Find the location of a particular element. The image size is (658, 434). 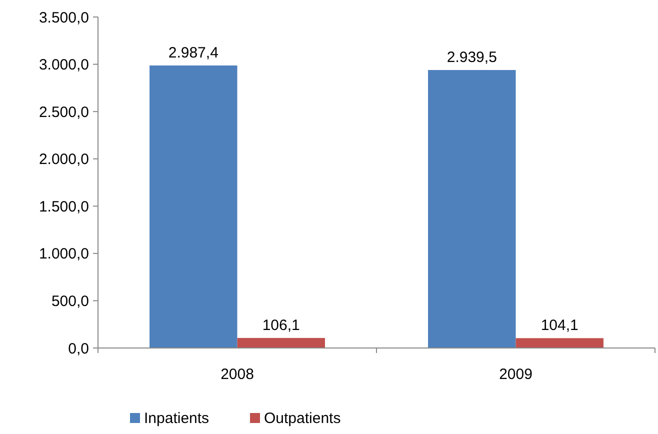

data-label: 104,1 is located at coordinates (559, 325).